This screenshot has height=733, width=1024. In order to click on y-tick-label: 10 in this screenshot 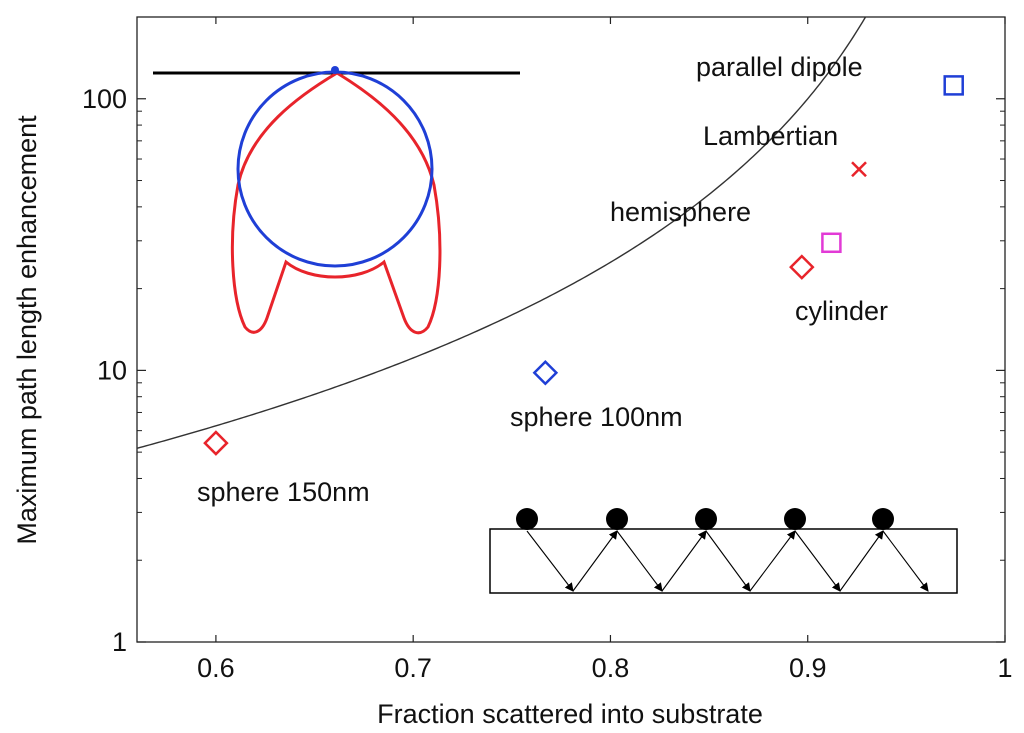, I will do `click(112, 370)`.